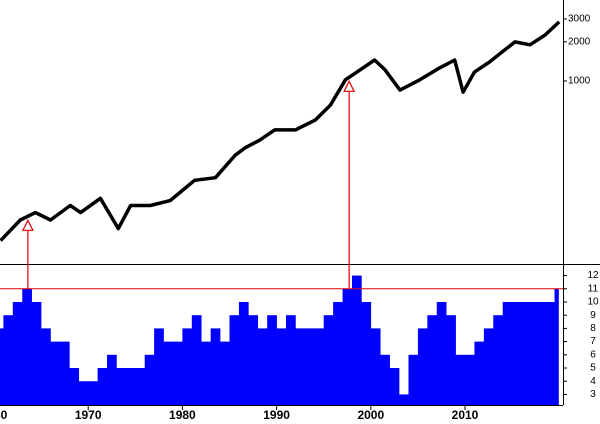 The width and height of the screenshot is (600, 424). What do you see at coordinates (4, 415) in the screenshot?
I see `x-tick-label: 1960` at bounding box center [4, 415].